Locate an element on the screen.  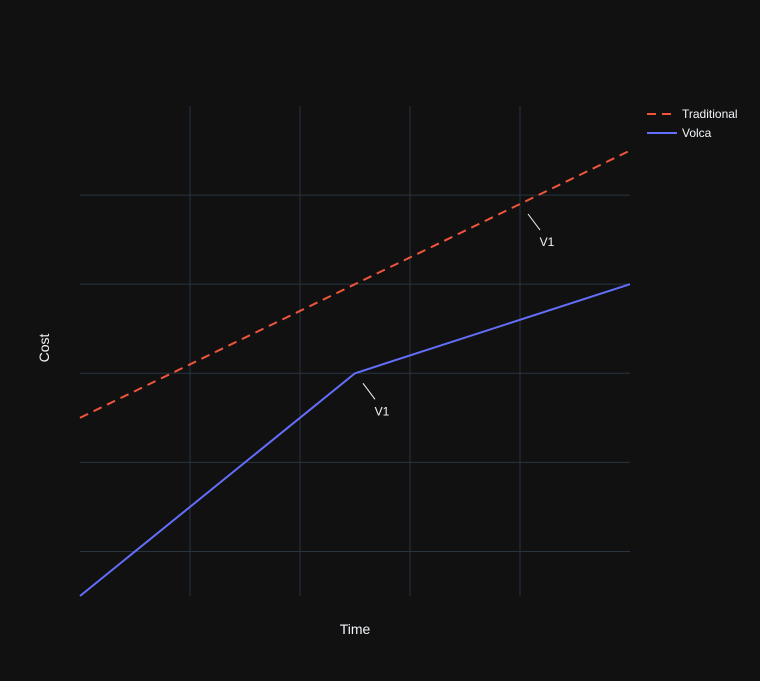
annotations: V1 V1 is located at coordinates (458, 315).